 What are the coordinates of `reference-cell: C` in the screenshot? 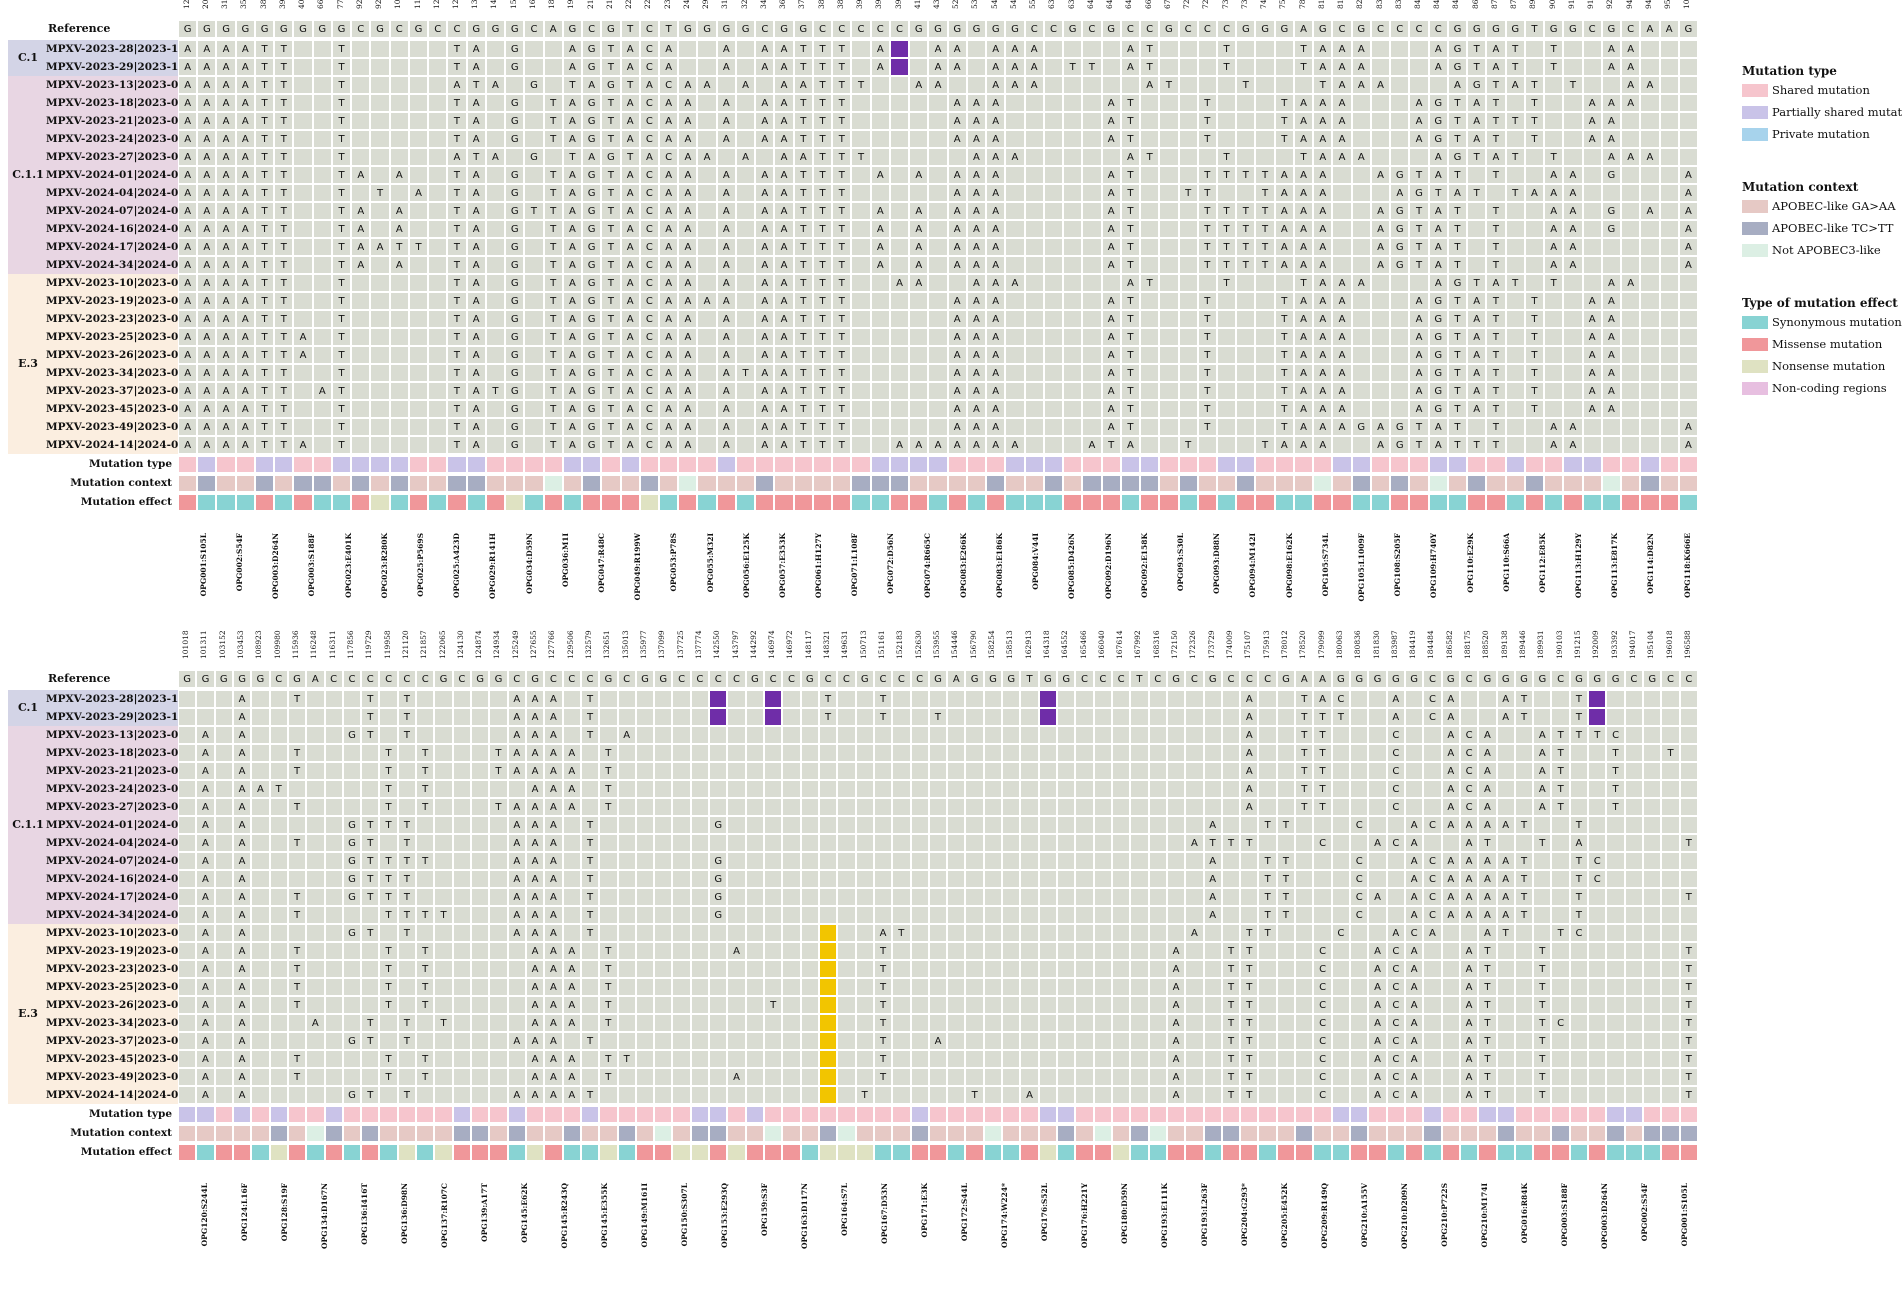 It's located at (370, 679).